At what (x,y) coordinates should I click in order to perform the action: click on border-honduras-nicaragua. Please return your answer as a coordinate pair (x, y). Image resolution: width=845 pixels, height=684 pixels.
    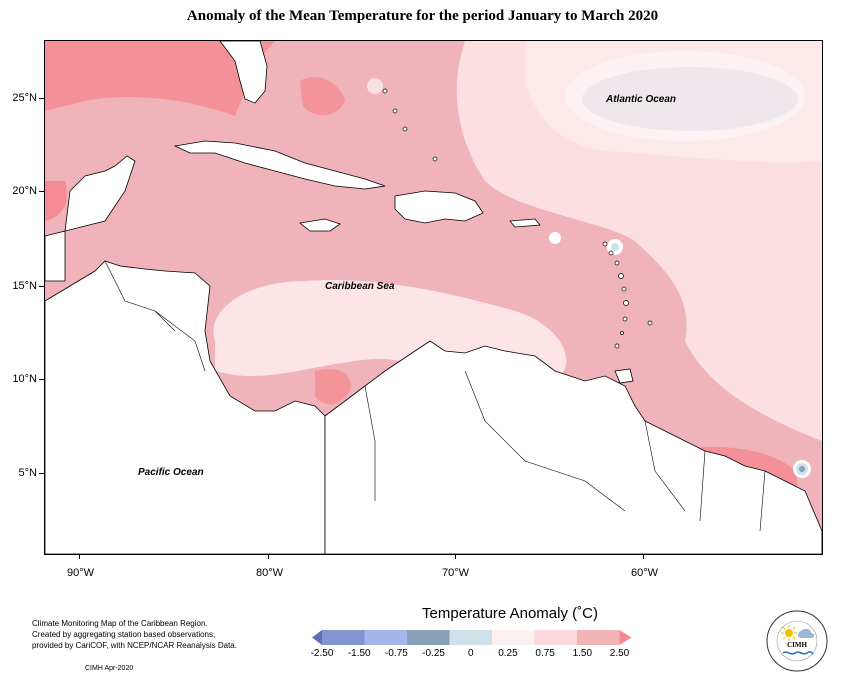
    Looking at the image, I should click on (180, 341).